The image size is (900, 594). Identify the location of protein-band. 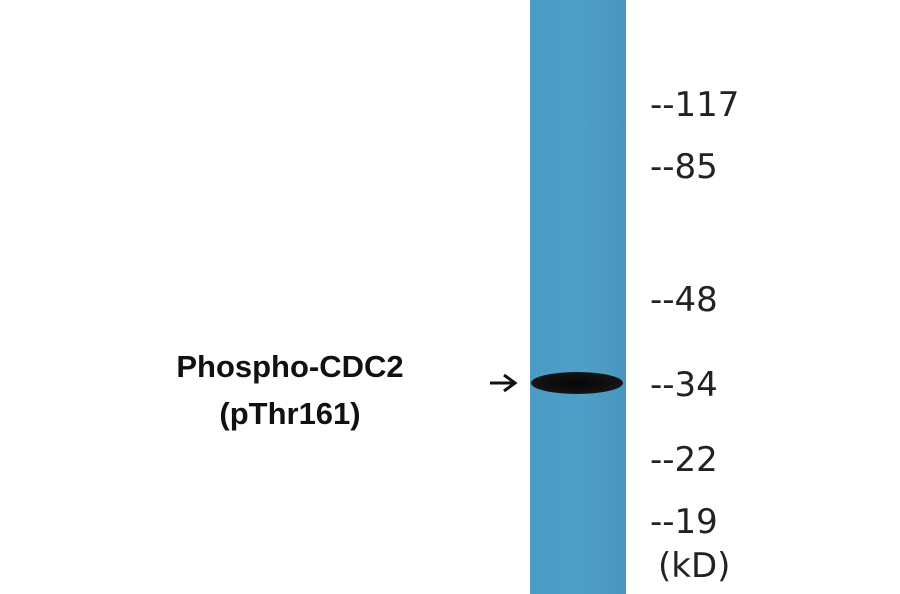
(577, 383).